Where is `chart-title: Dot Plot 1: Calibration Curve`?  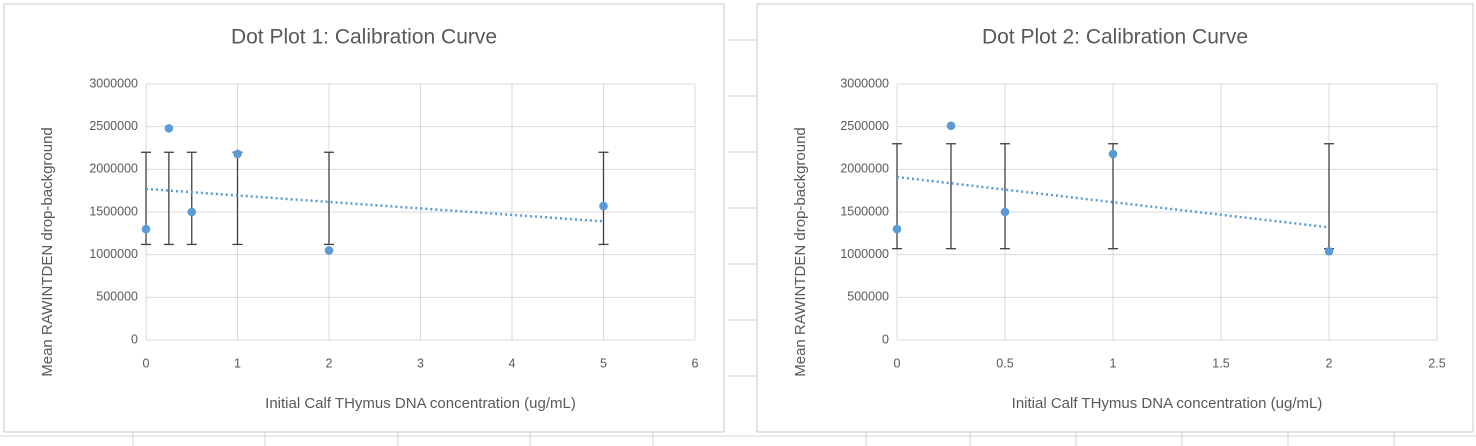 chart-title: Dot Plot 1: Calibration Curve is located at coordinates (364, 37).